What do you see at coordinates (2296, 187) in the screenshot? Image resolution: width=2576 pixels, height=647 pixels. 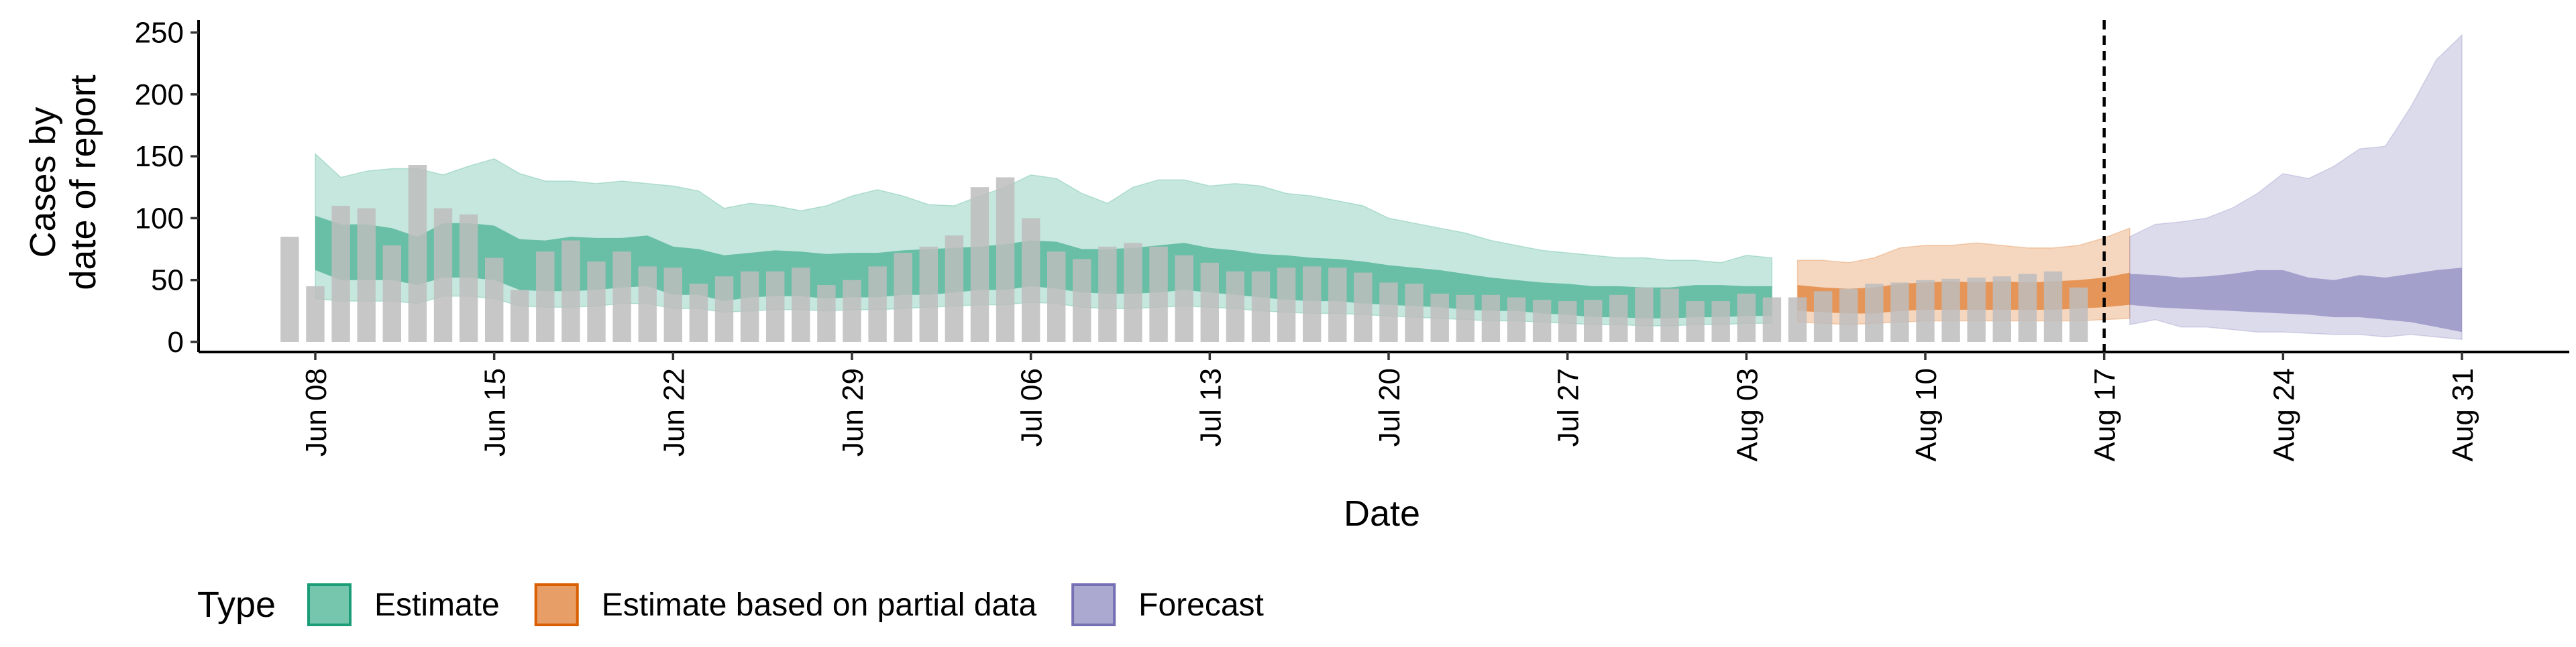 I see `forecast-outer-band` at bounding box center [2296, 187].